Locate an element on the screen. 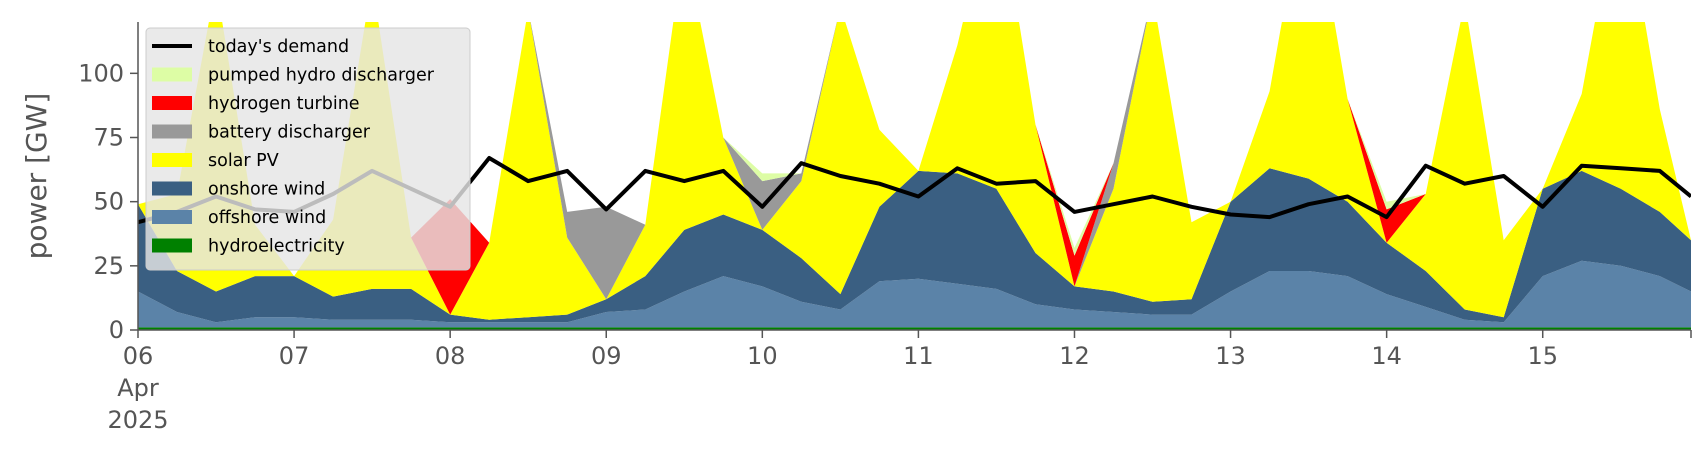  legend-label: onshore wind is located at coordinates (266, 190).